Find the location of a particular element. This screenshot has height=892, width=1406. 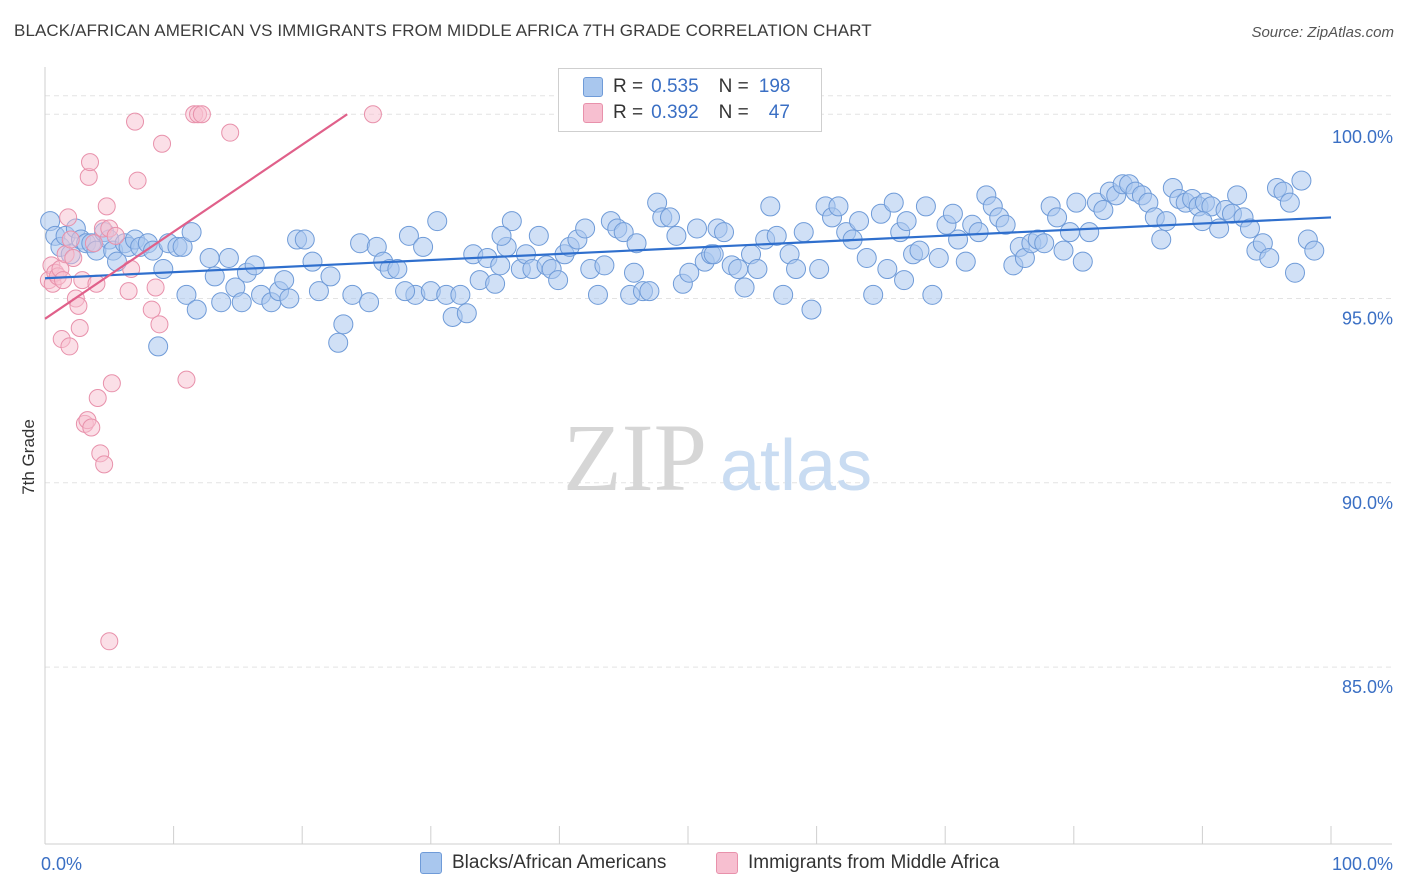

stats-legend-row-blue: R = 0.535 N = 198 is located at coordinates (686, 87).